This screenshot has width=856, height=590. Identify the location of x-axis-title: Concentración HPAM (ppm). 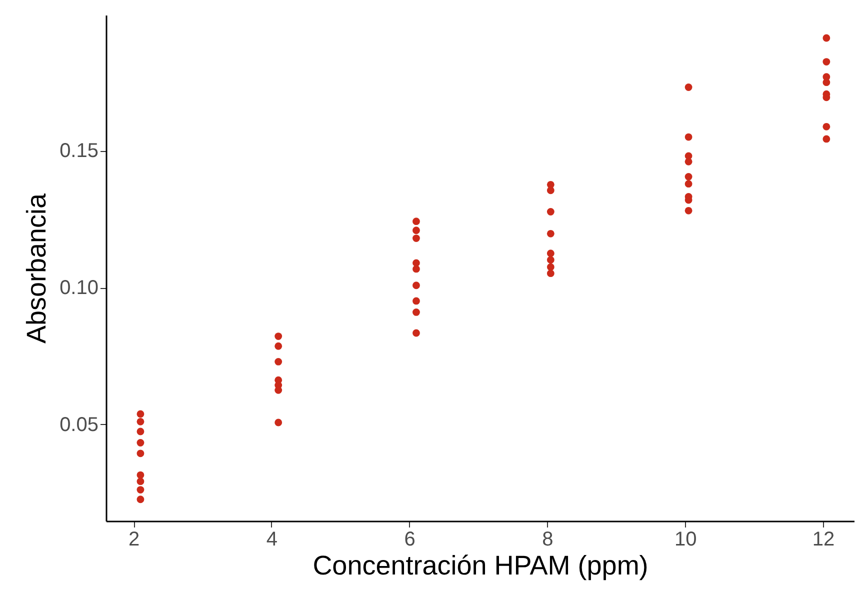
(480, 565).